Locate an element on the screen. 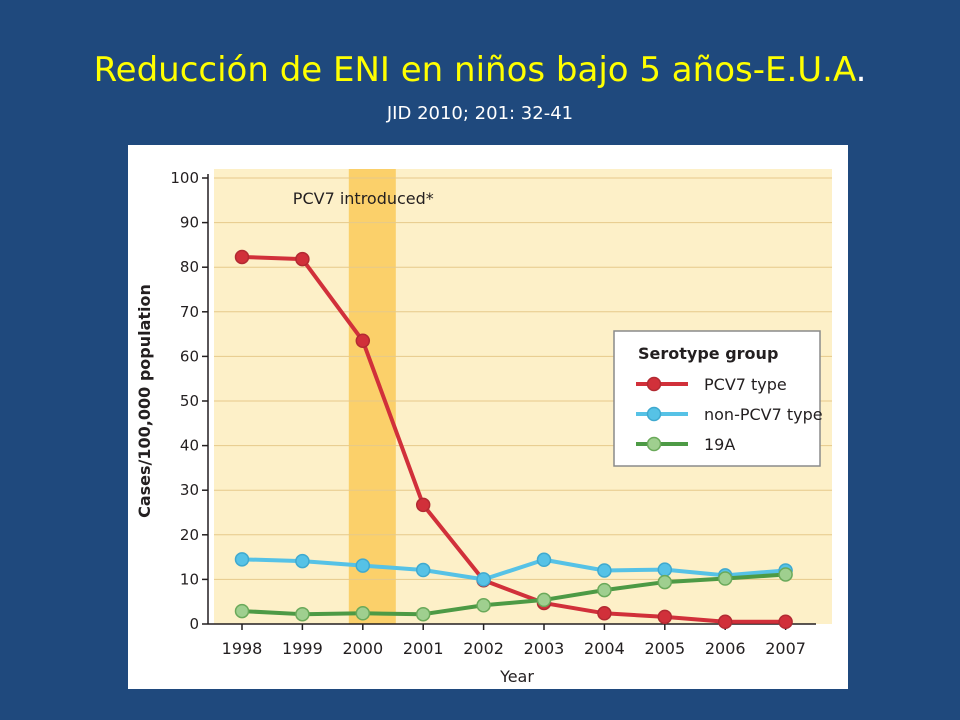 The width and height of the screenshot is (960, 720). legend-entries: PCV7 type non-PCV7 type 19A is located at coordinates (729, 414).